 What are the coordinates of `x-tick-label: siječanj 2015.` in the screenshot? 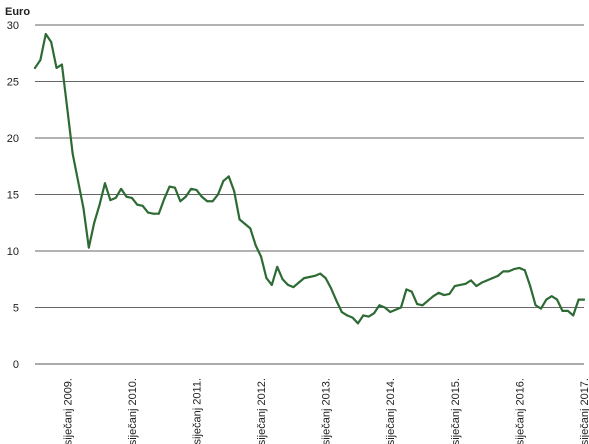 It's located at (456, 411).